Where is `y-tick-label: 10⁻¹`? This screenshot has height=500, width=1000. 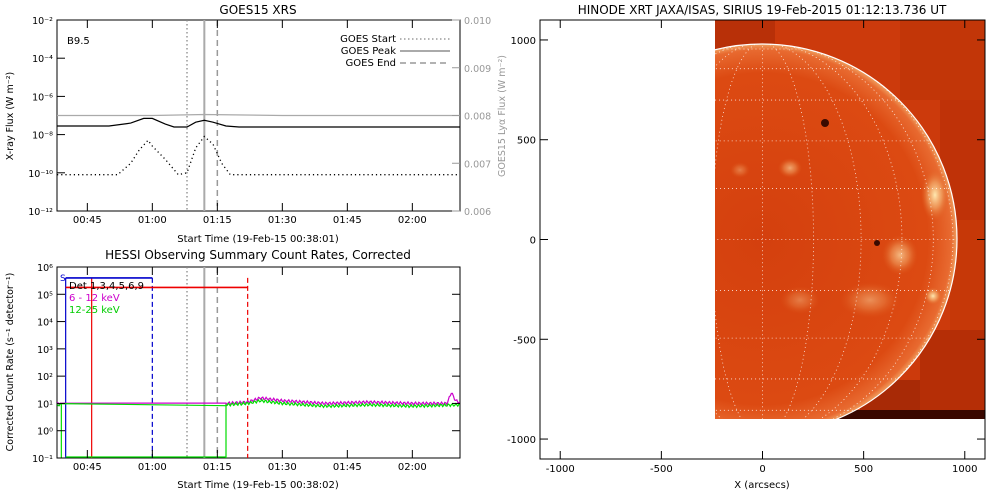
y-tick-label: 10⁻¹ is located at coordinates (42, 459).